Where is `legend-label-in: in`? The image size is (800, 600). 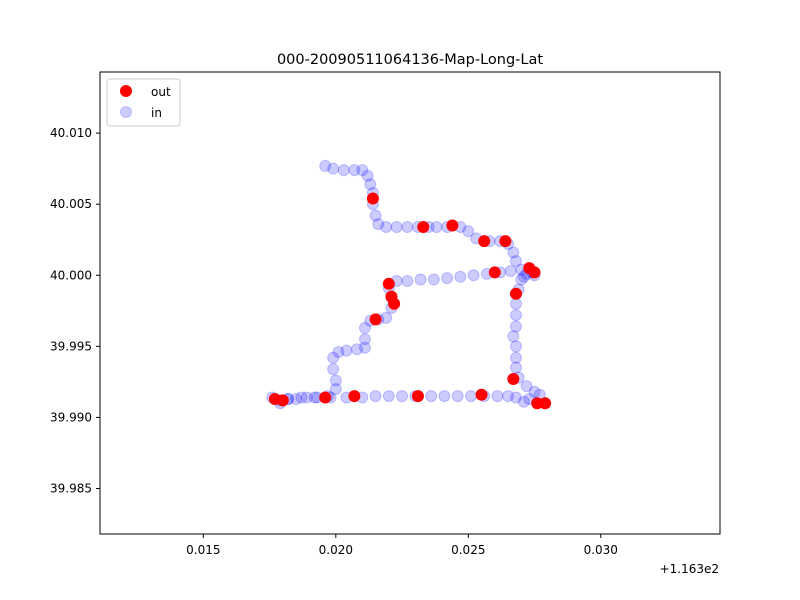 legend-label-in: in is located at coordinates (156, 113).